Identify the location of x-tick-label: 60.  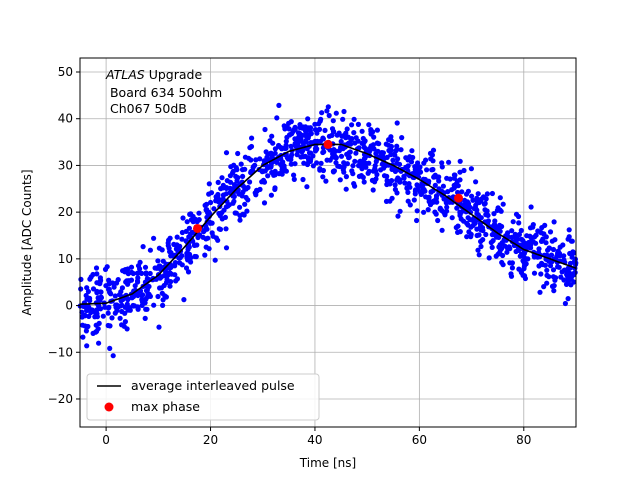
(419, 440).